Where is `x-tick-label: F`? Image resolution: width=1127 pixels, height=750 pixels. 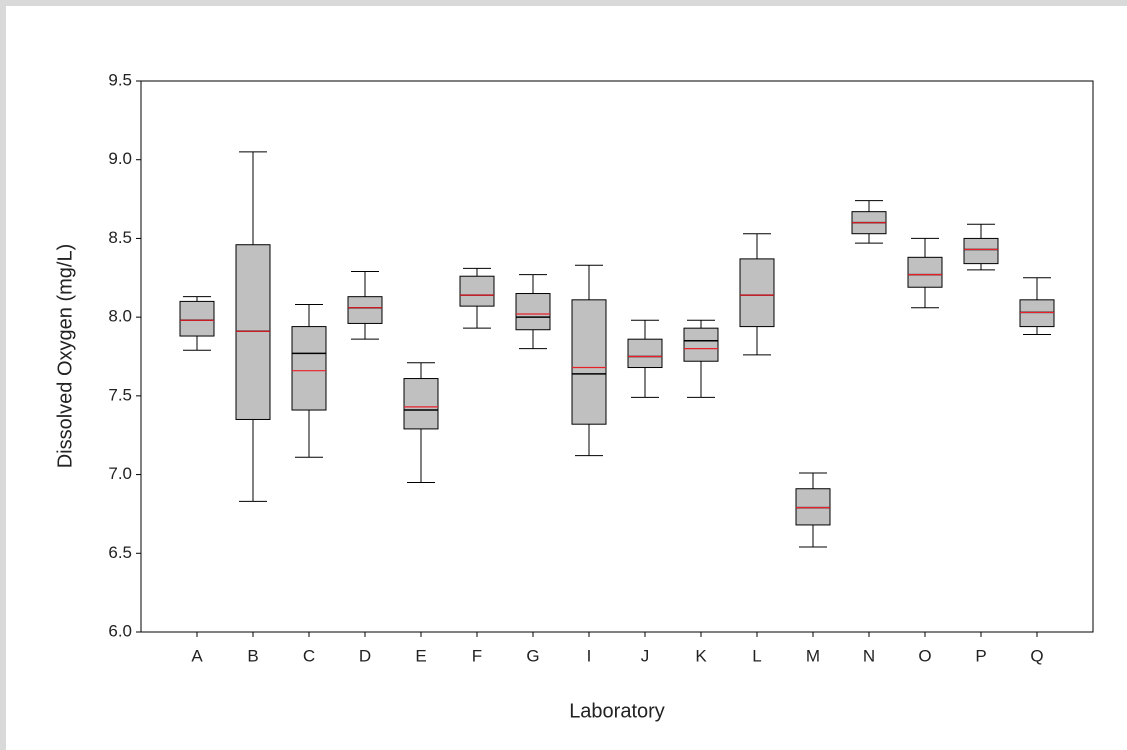 x-tick-label: F is located at coordinates (477, 655).